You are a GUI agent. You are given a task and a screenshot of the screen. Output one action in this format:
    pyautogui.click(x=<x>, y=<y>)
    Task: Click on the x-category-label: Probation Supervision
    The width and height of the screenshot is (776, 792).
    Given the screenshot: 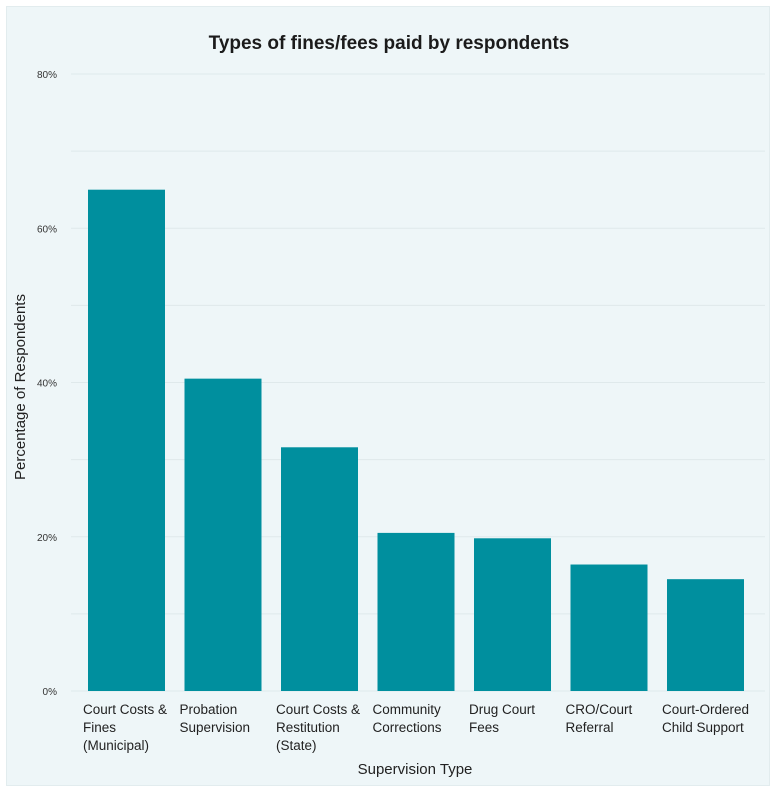 What is the action you would take?
    pyautogui.click(x=215, y=718)
    